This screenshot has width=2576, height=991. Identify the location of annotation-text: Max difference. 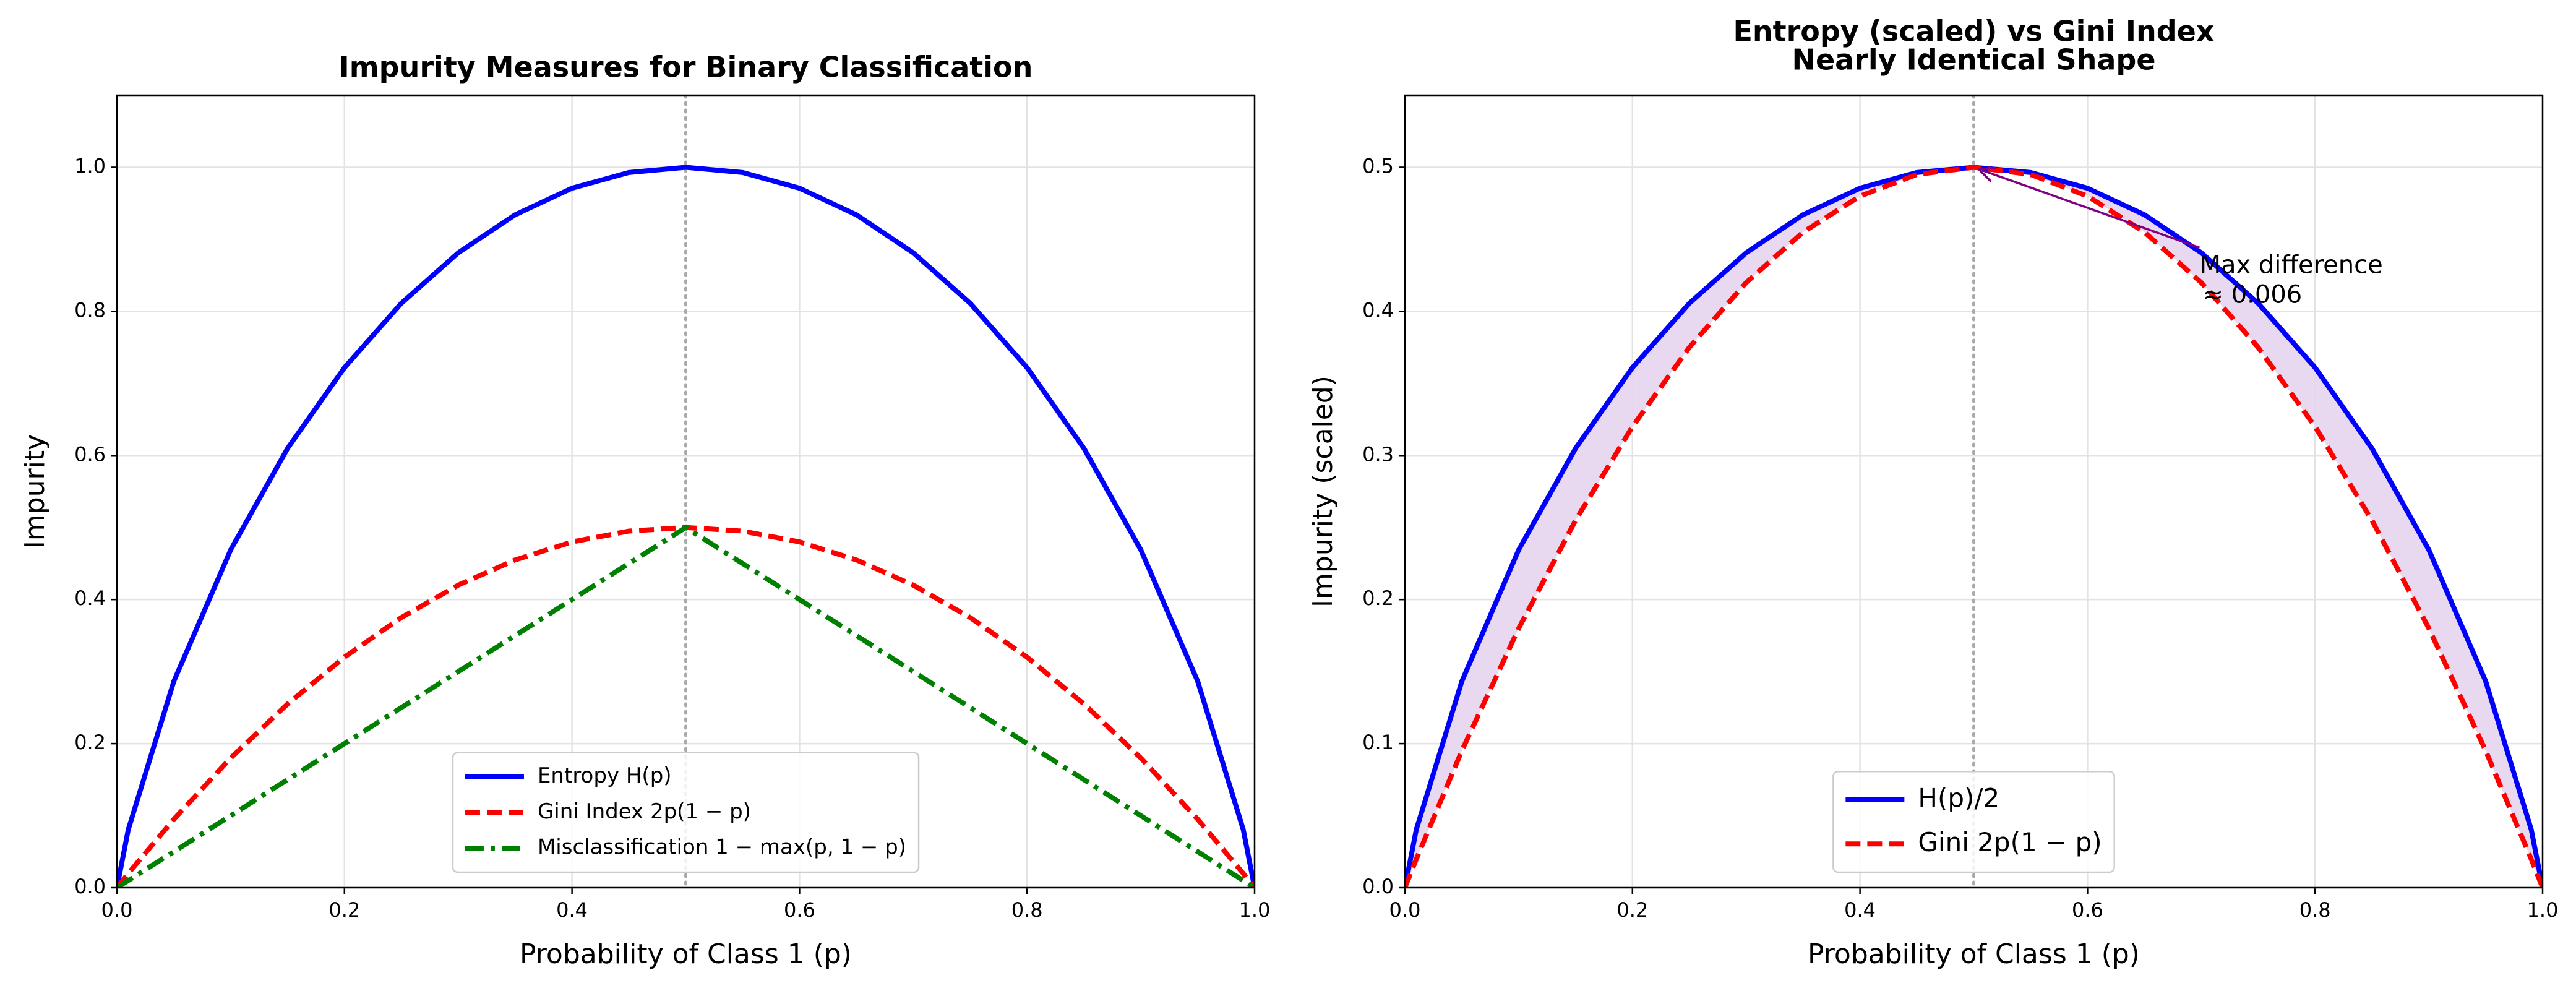
(2291, 265).